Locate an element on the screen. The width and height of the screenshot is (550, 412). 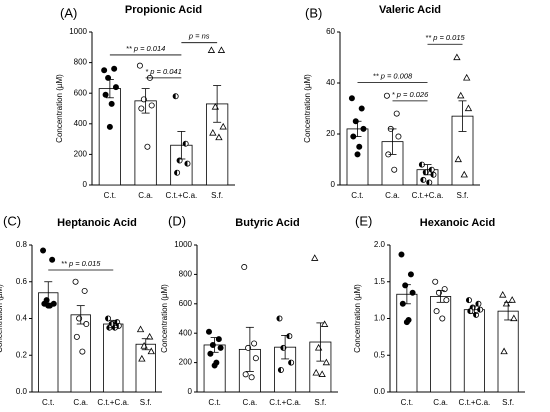
y-tick-label: 60 is located at coordinates (330, 31).